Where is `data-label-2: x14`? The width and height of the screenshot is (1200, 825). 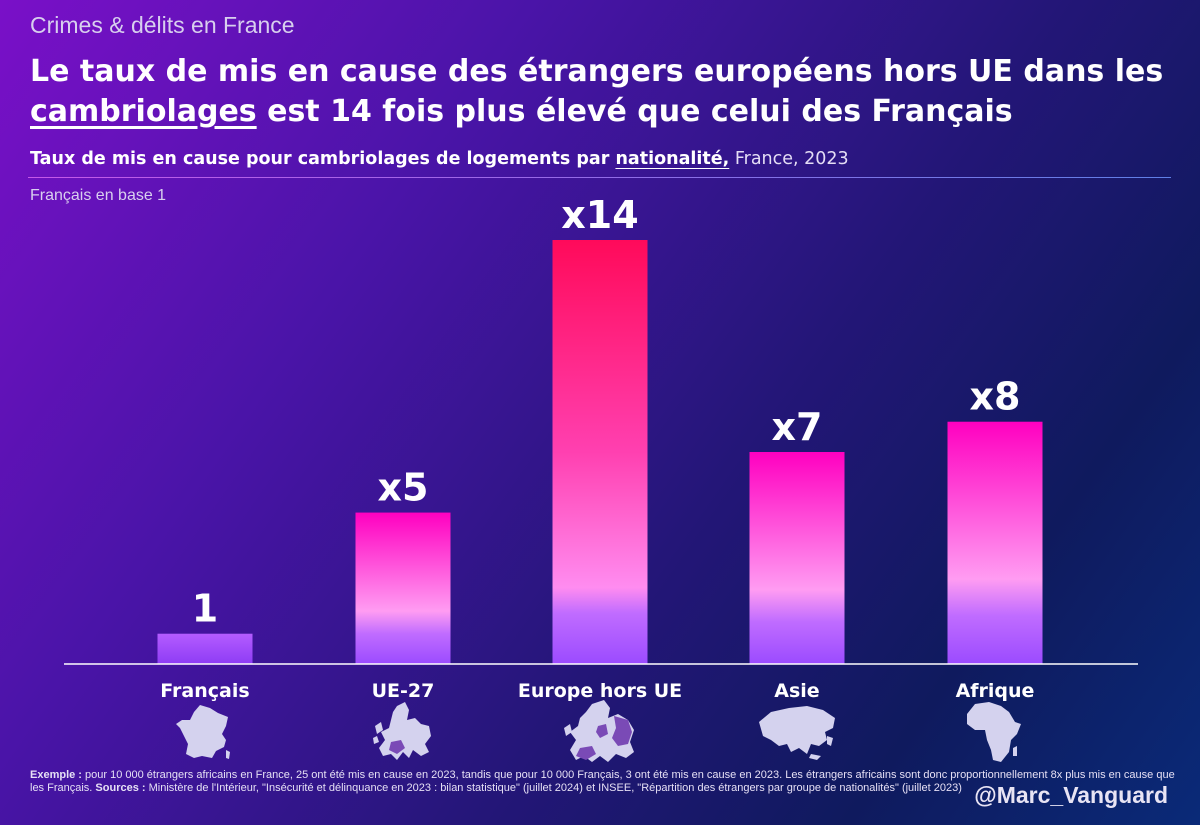 data-label-2: x14 is located at coordinates (599, 215).